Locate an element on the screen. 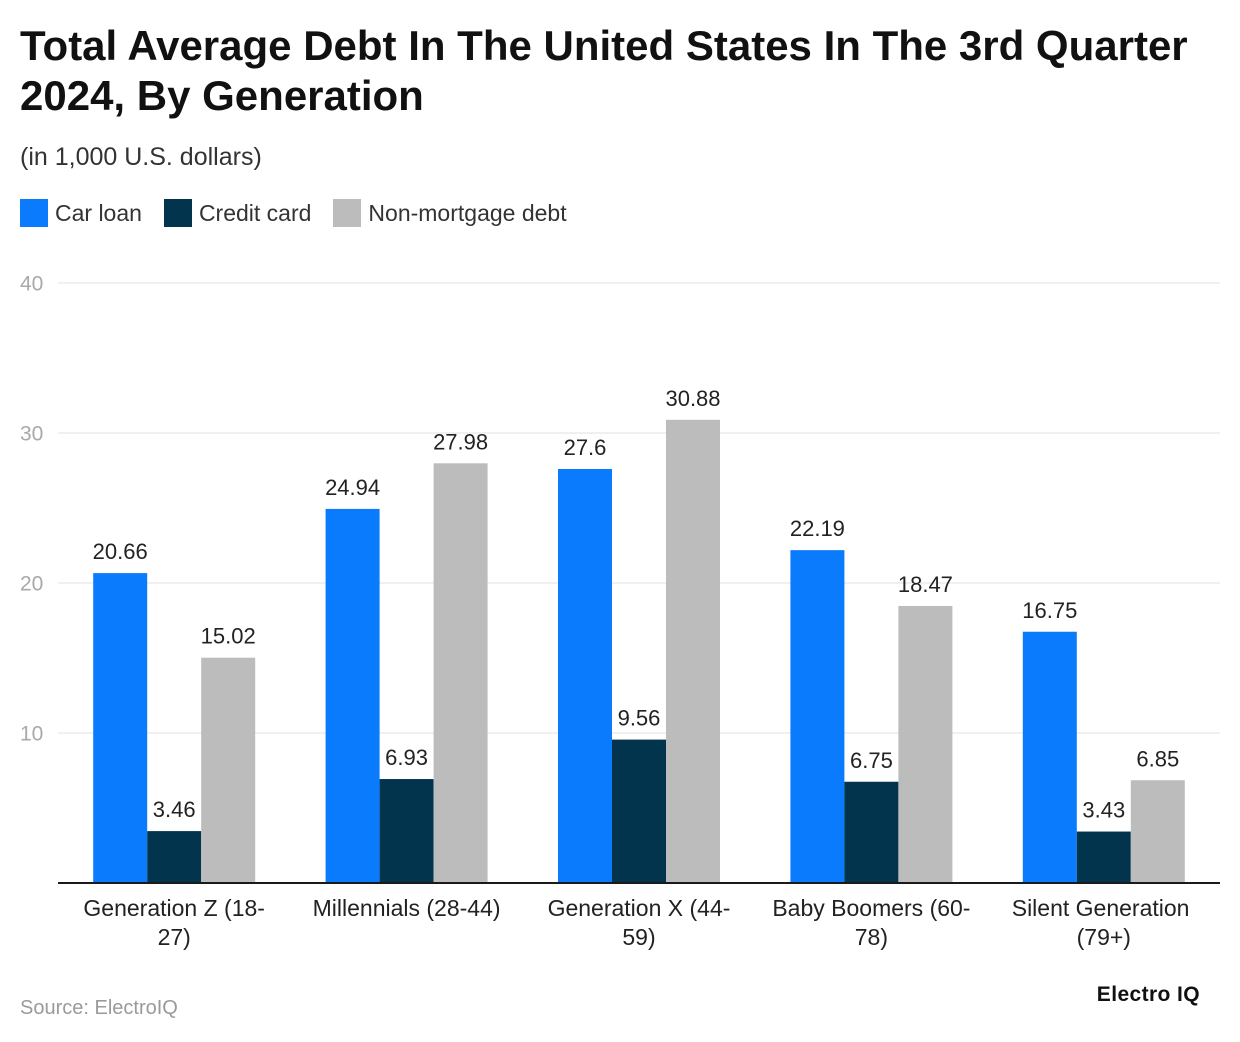  value-label-car-loan-generation-z-18-27: 20.66 is located at coordinates (120, 551).